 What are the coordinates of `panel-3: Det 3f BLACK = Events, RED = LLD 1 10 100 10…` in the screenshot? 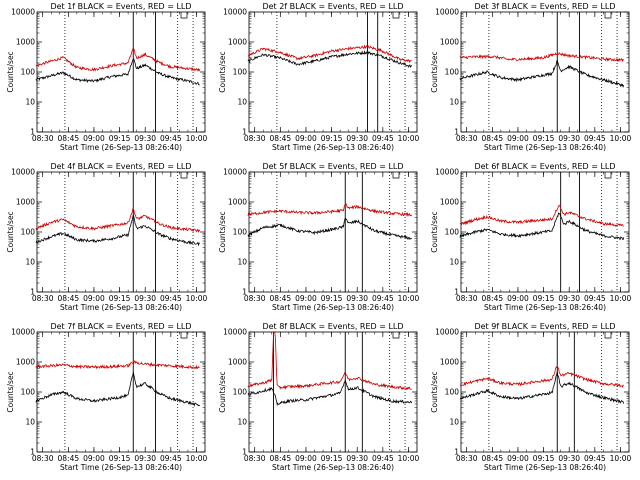 It's located at (530, 77).